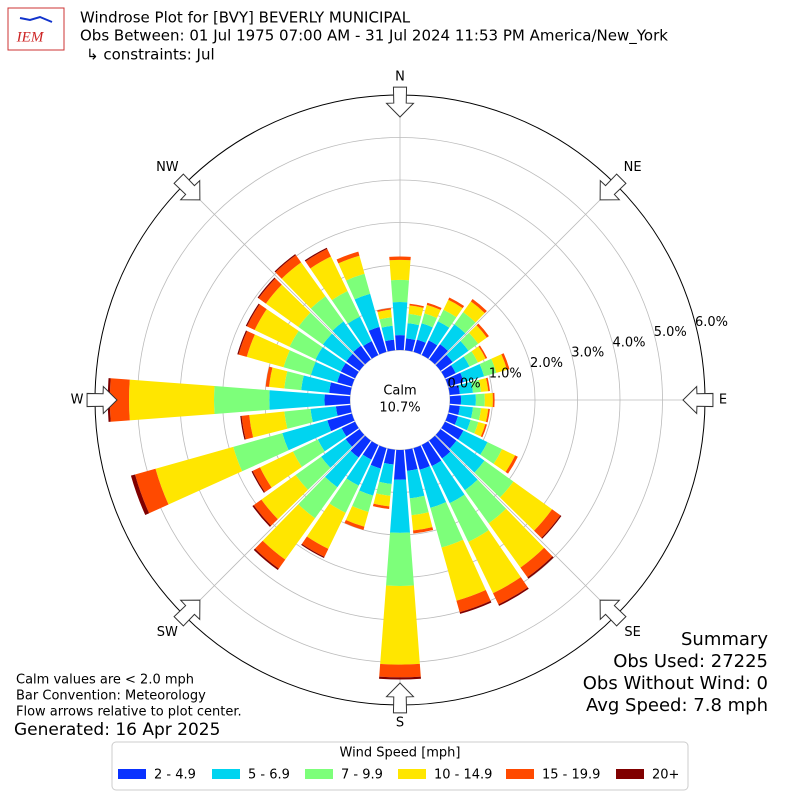 The image size is (800, 800). Describe the element at coordinates (587, 353) in the screenshot. I see `r-tick-label: 3.0%` at that location.